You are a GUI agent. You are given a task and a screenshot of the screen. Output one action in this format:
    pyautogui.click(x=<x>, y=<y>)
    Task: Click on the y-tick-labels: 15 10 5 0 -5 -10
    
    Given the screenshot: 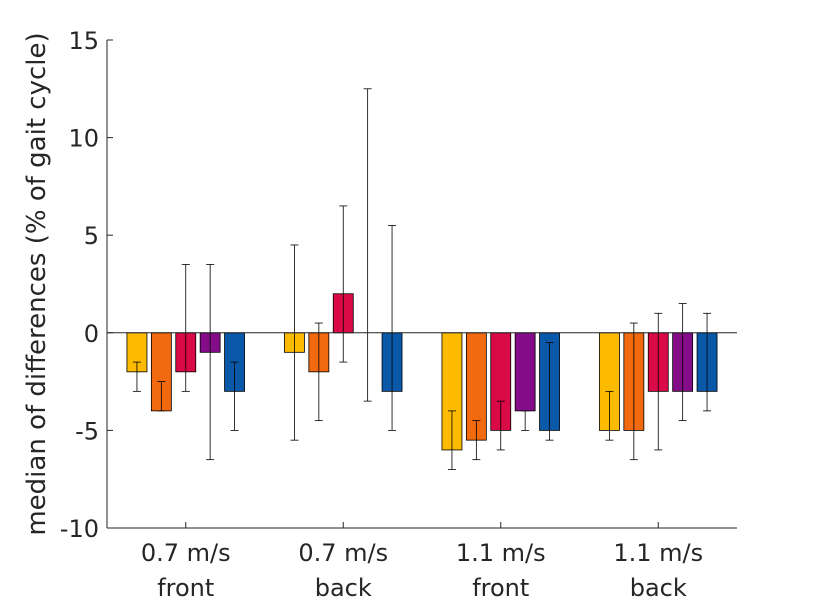 What is the action you would take?
    pyautogui.click(x=79, y=285)
    